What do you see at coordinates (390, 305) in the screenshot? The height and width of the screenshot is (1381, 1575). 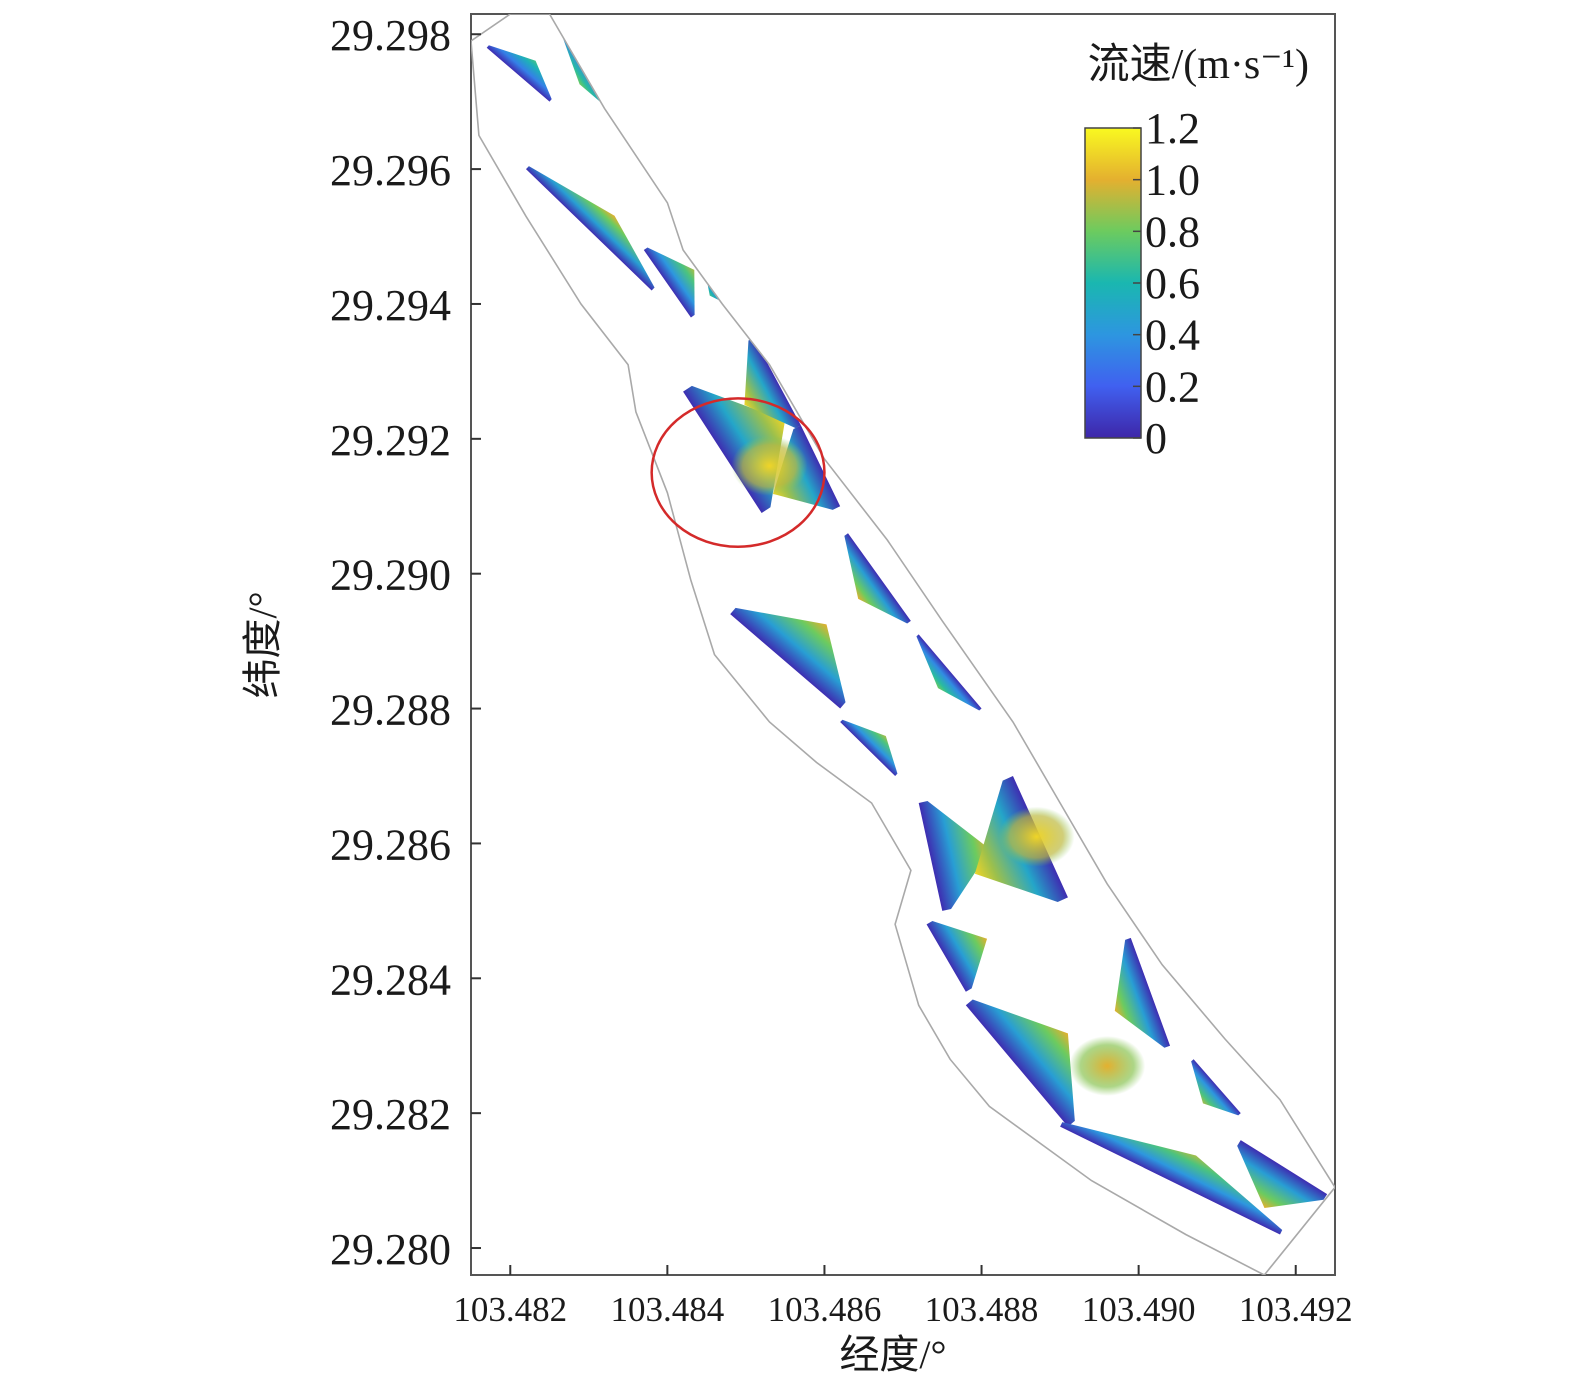 I see `y-tick-label: 29.294` at bounding box center [390, 305].